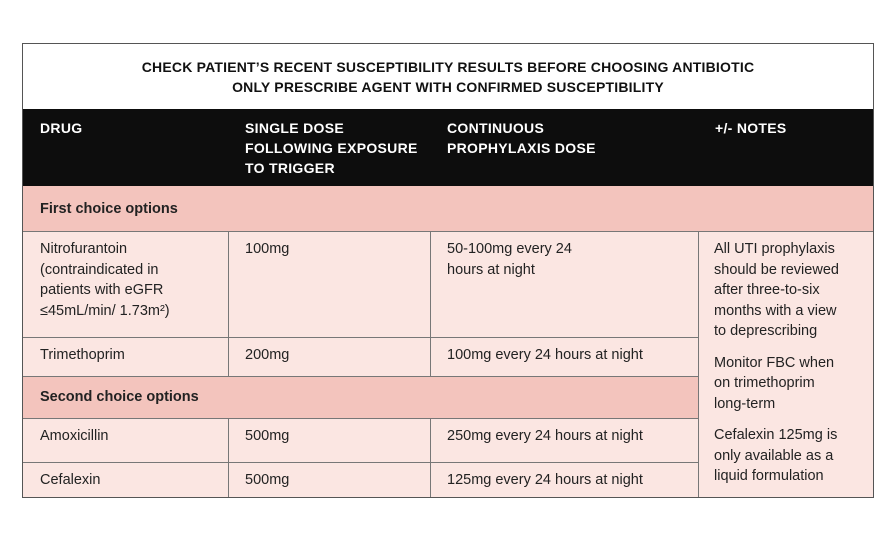  What do you see at coordinates (564, 356) in the screenshot?
I see `cell-continuous-trimethoprim: 100mg every 24 hours at night` at bounding box center [564, 356].